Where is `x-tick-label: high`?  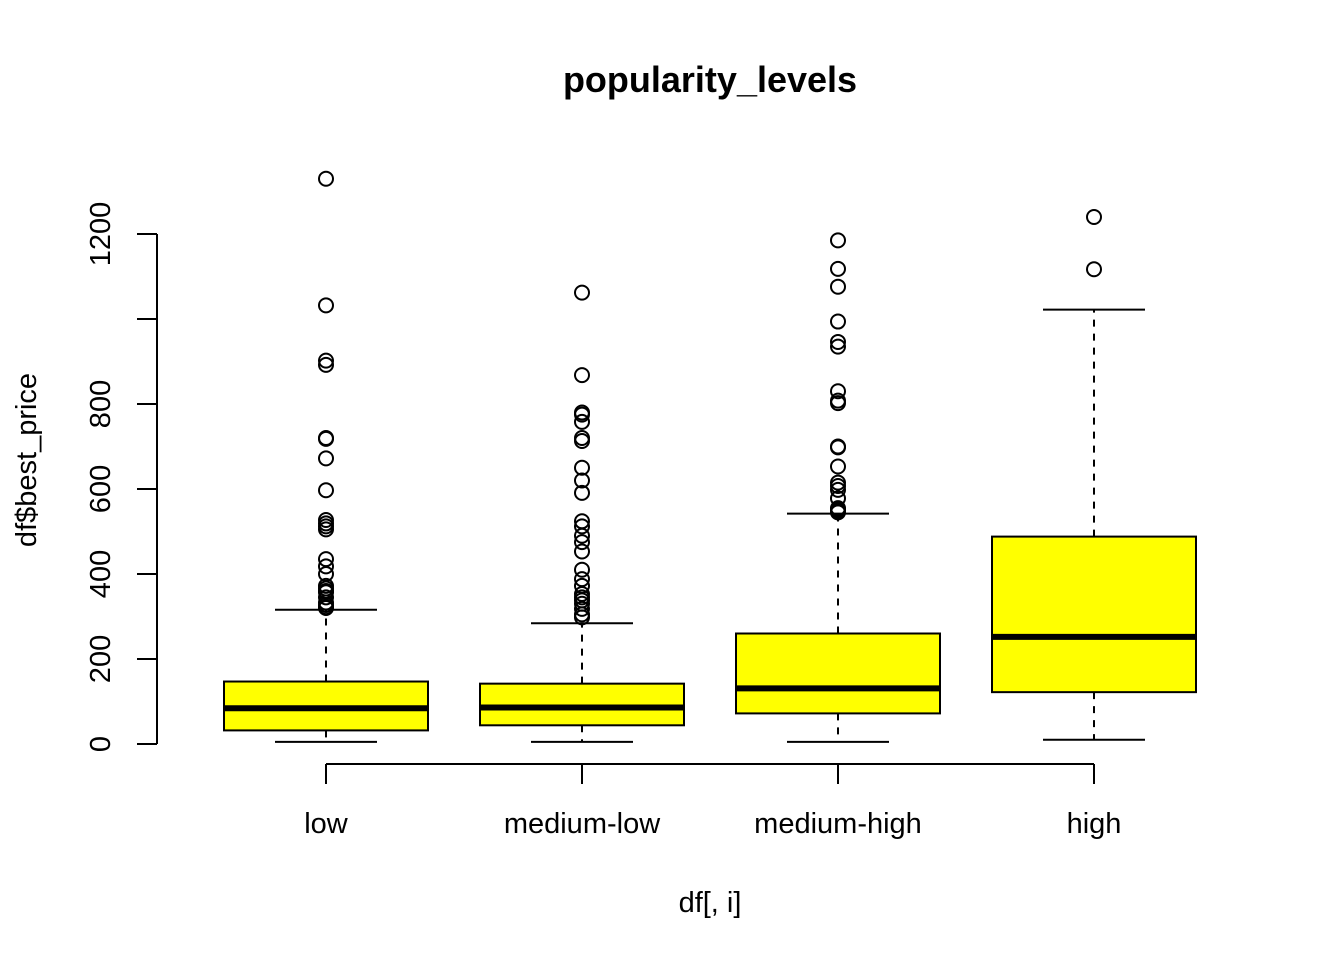 x-tick-label: high is located at coordinates (1094, 824).